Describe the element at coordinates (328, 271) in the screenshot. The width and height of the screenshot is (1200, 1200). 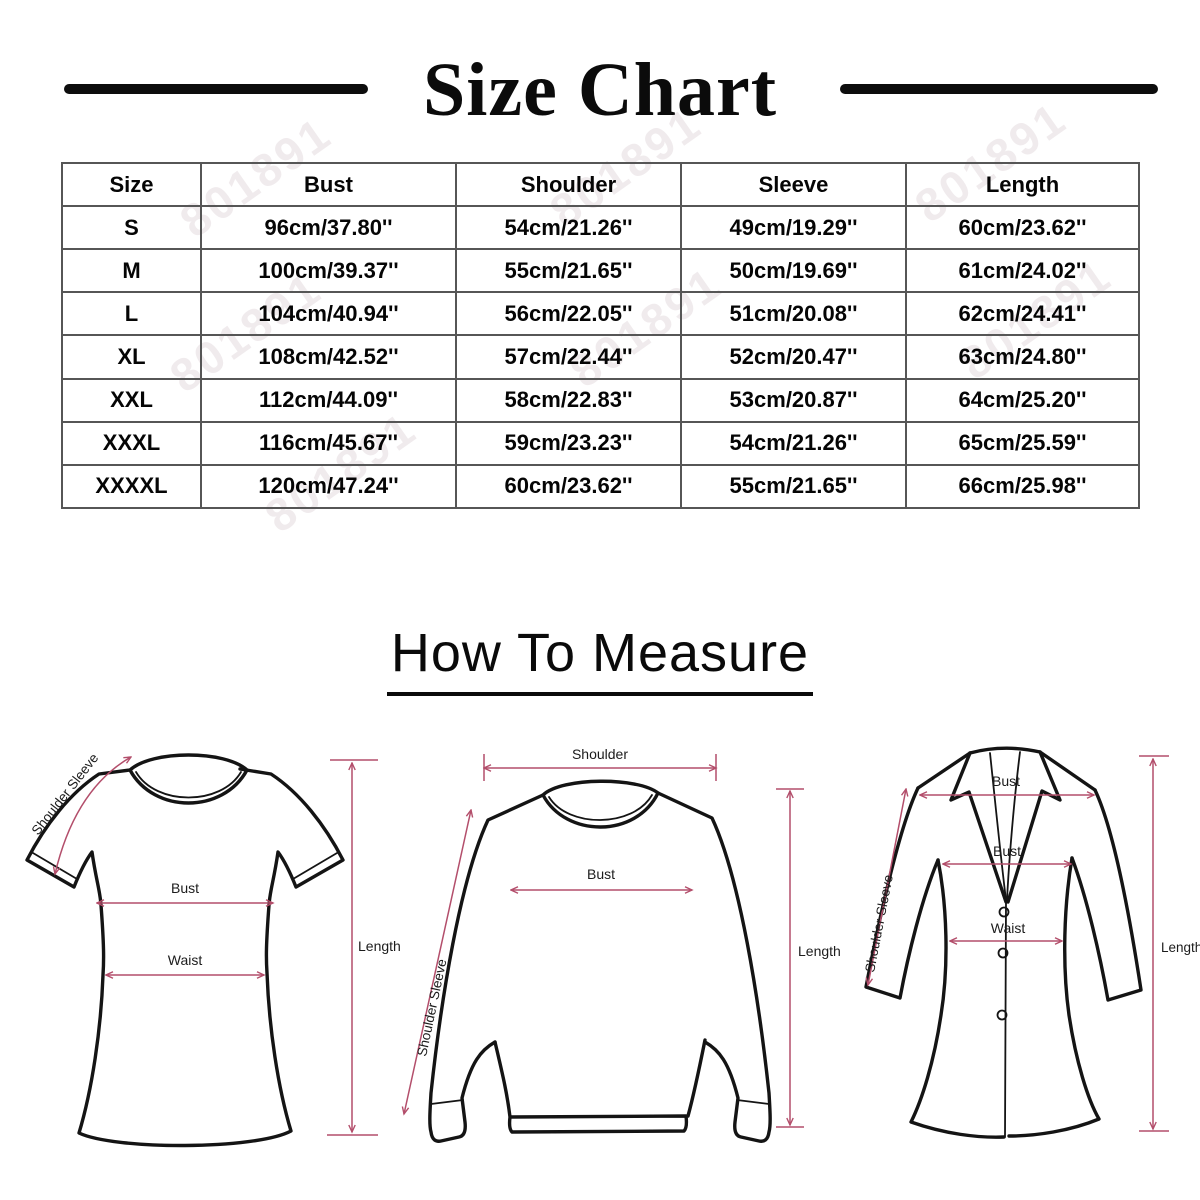
I see `table-cell: 100cm/39.37''` at that location.